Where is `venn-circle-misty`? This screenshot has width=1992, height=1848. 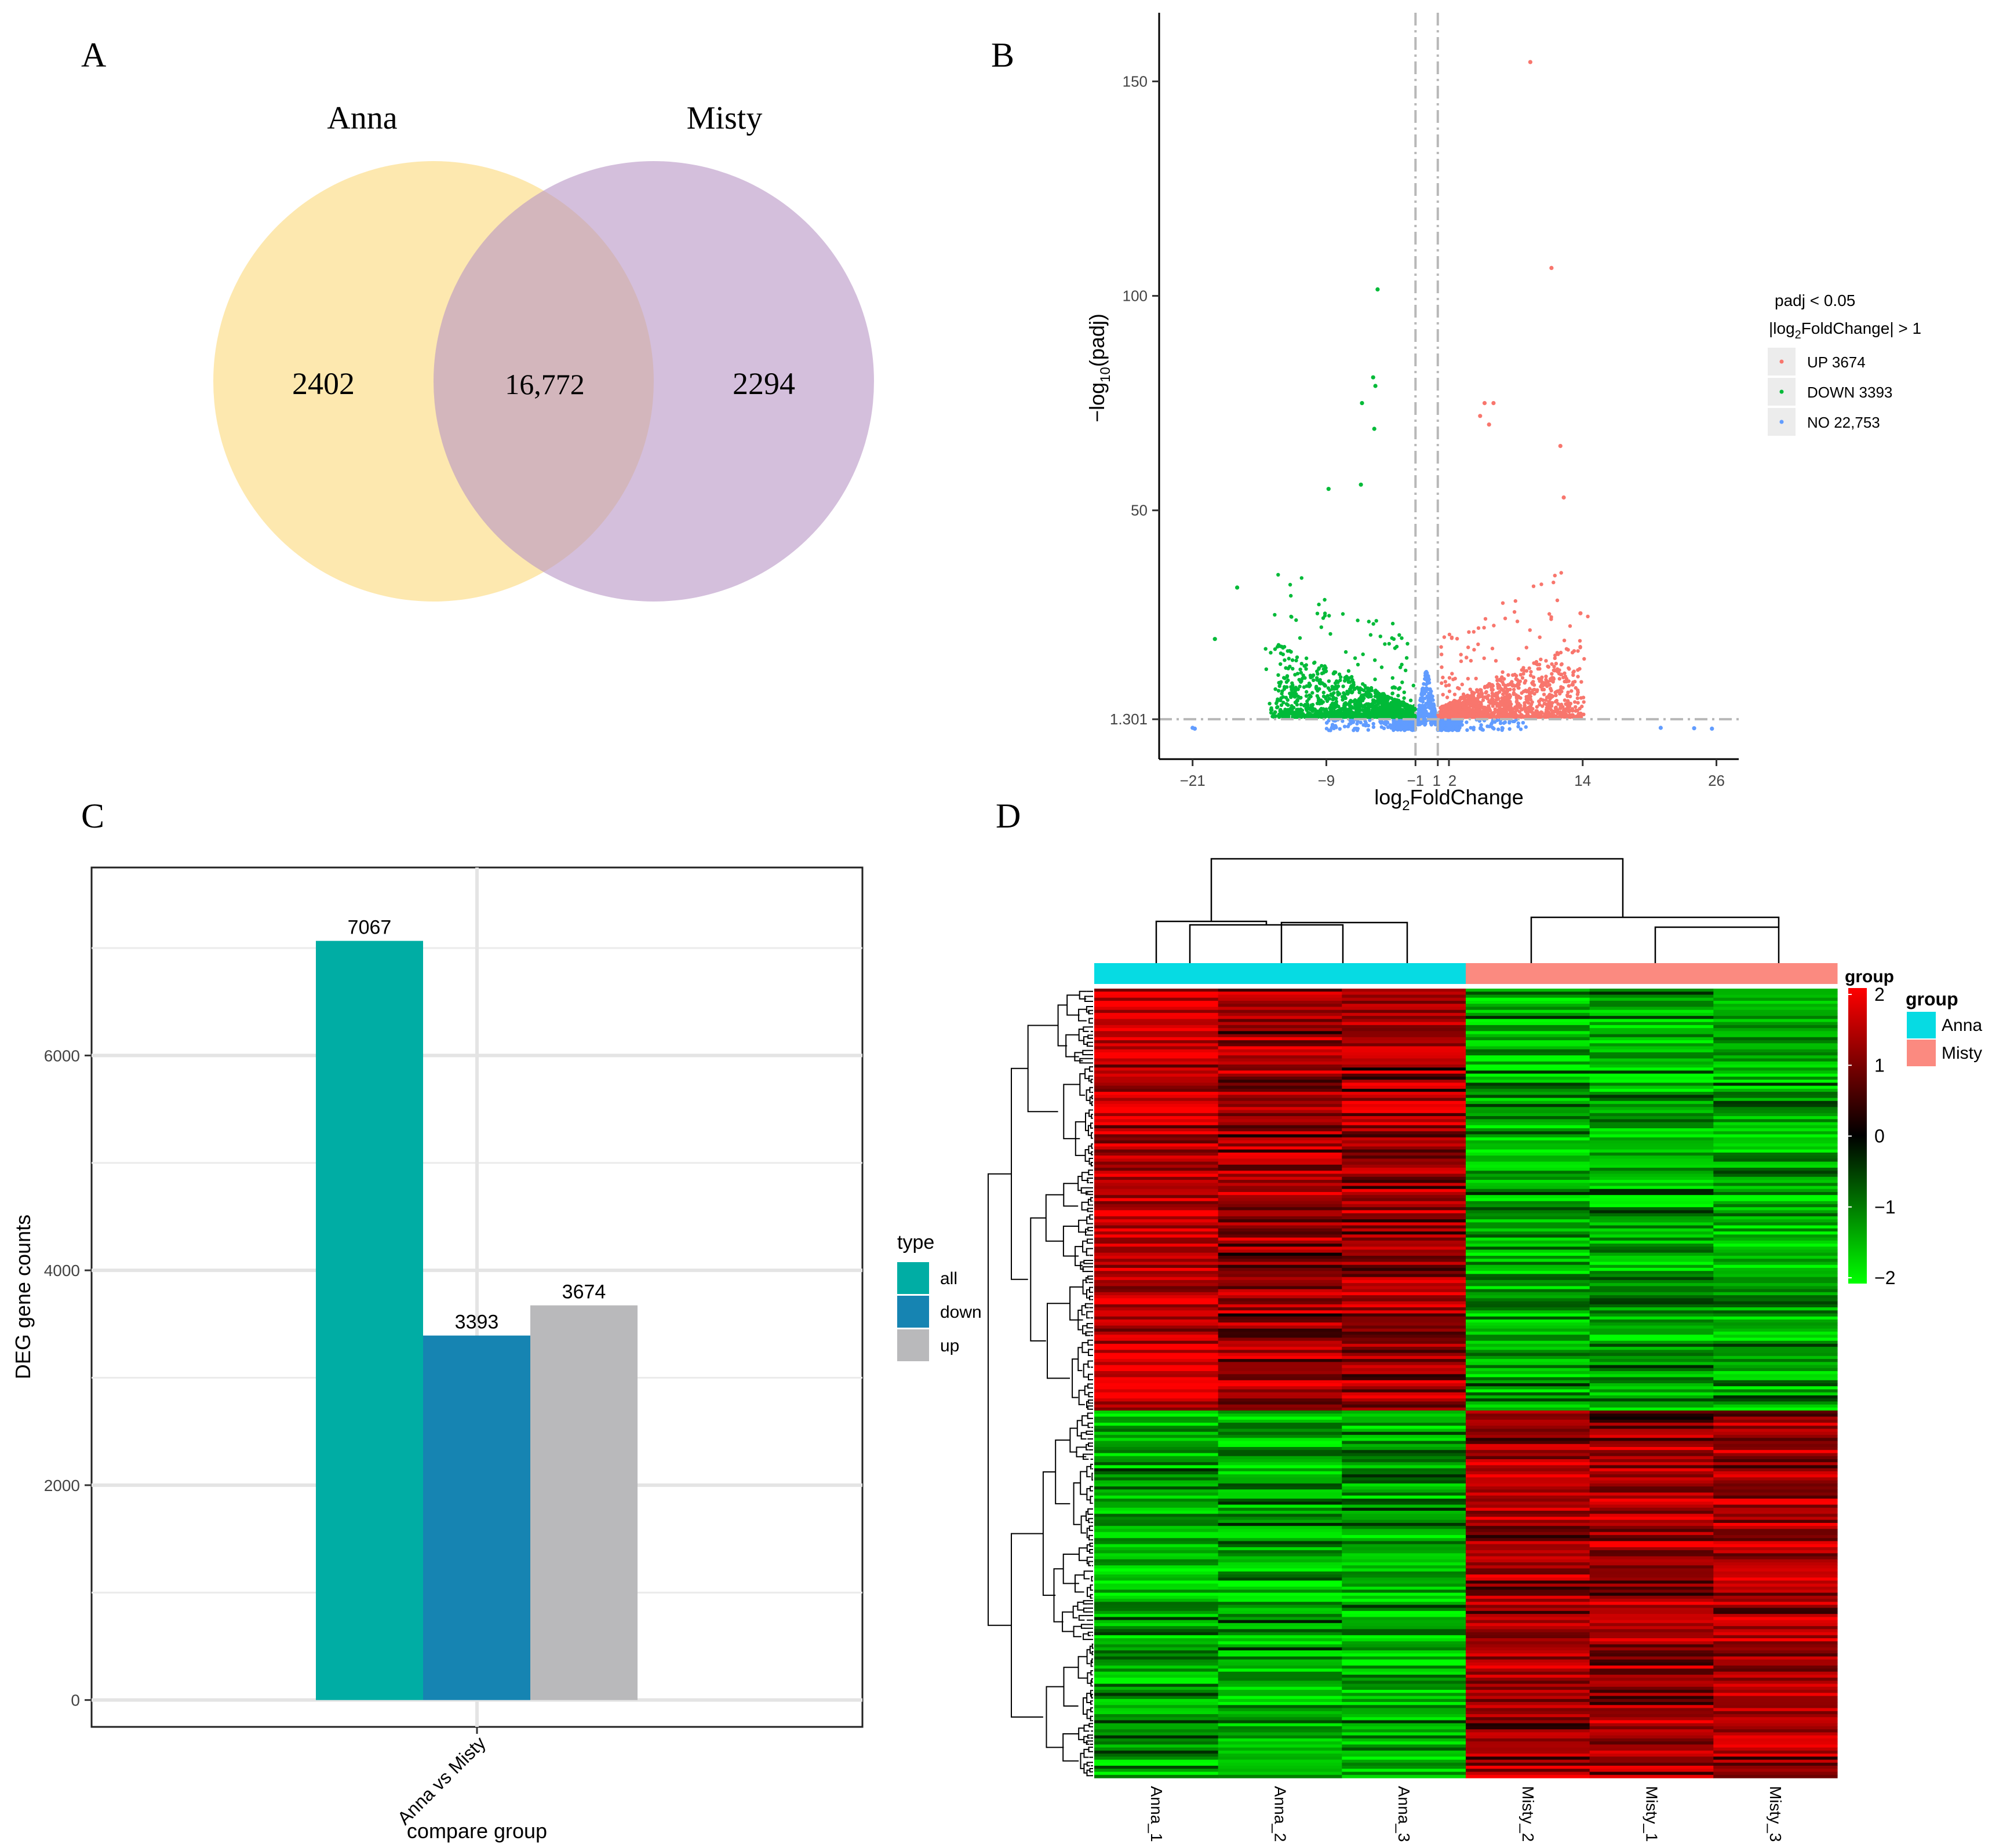
venn-circle-misty is located at coordinates (654, 381).